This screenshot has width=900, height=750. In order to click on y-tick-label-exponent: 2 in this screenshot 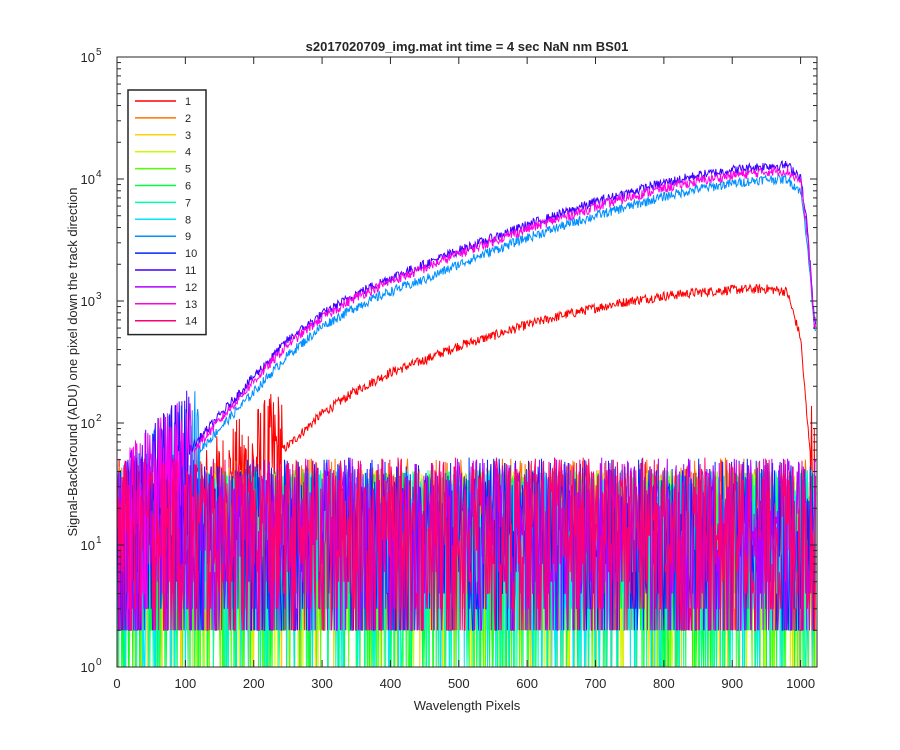, I will do `click(99, 418)`.